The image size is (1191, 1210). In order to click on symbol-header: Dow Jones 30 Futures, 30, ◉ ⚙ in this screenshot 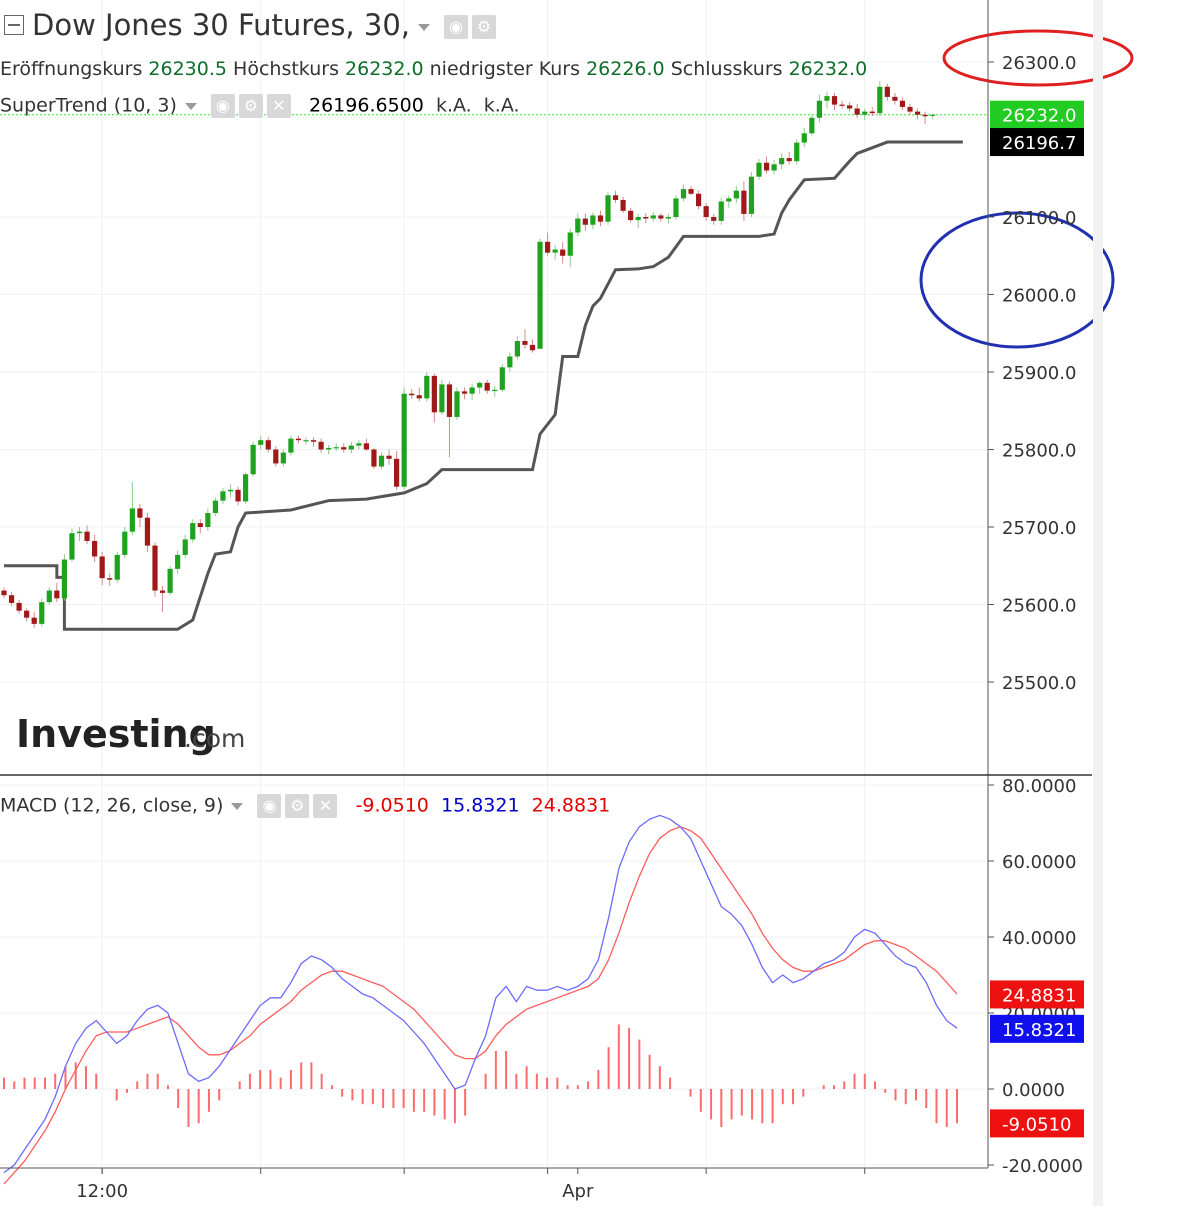, I will do `click(248, 25)`.